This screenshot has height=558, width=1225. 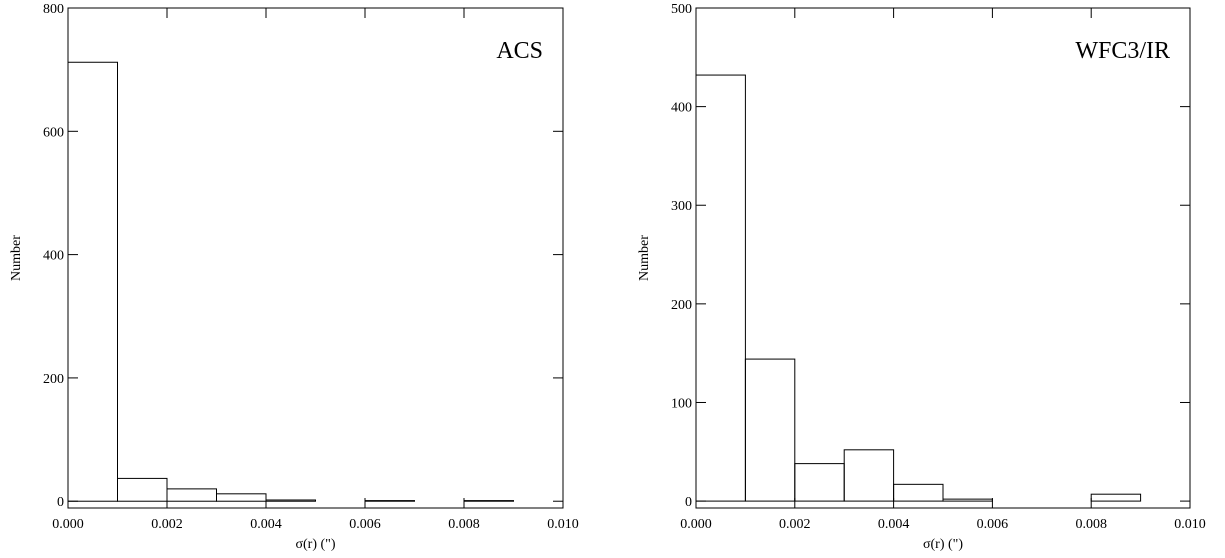 What do you see at coordinates (53, 9) in the screenshot?
I see `y-tick-label: 800` at bounding box center [53, 9].